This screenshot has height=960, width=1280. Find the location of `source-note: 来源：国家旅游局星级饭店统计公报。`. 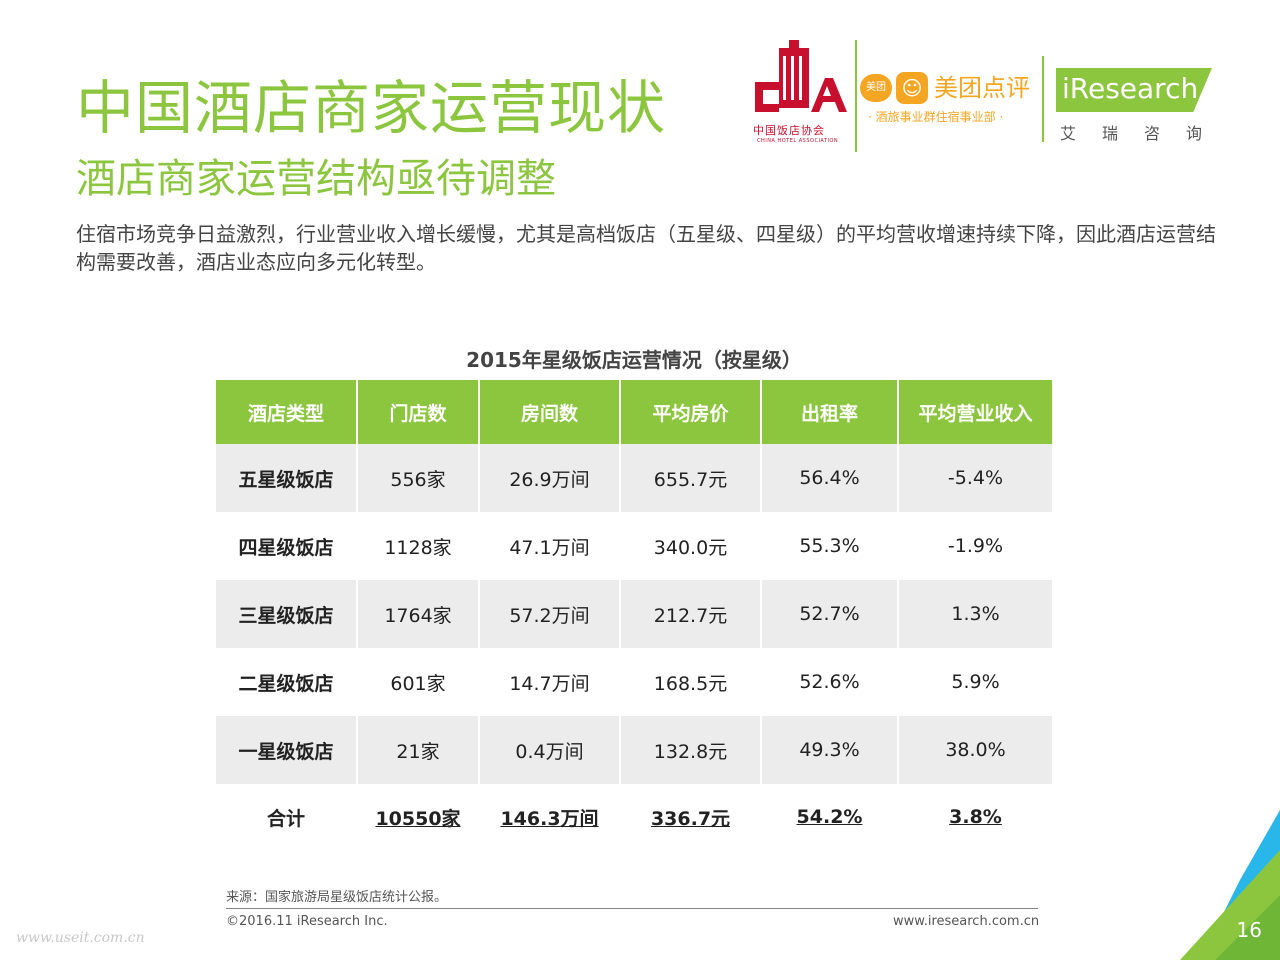

source-note: 来源：国家旅游局星级饭店统计公报。 is located at coordinates (337, 897).